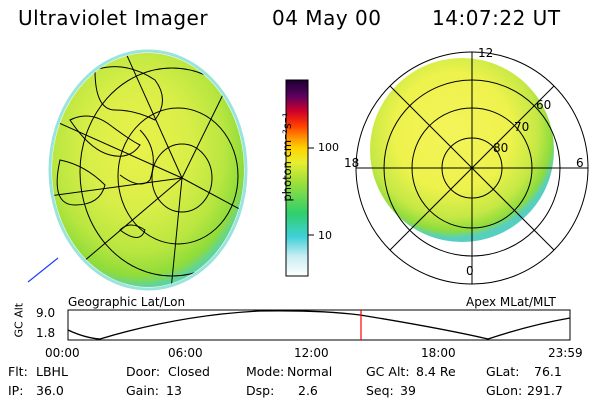  I want to click on flt-key: Flt:, so click(18, 371).